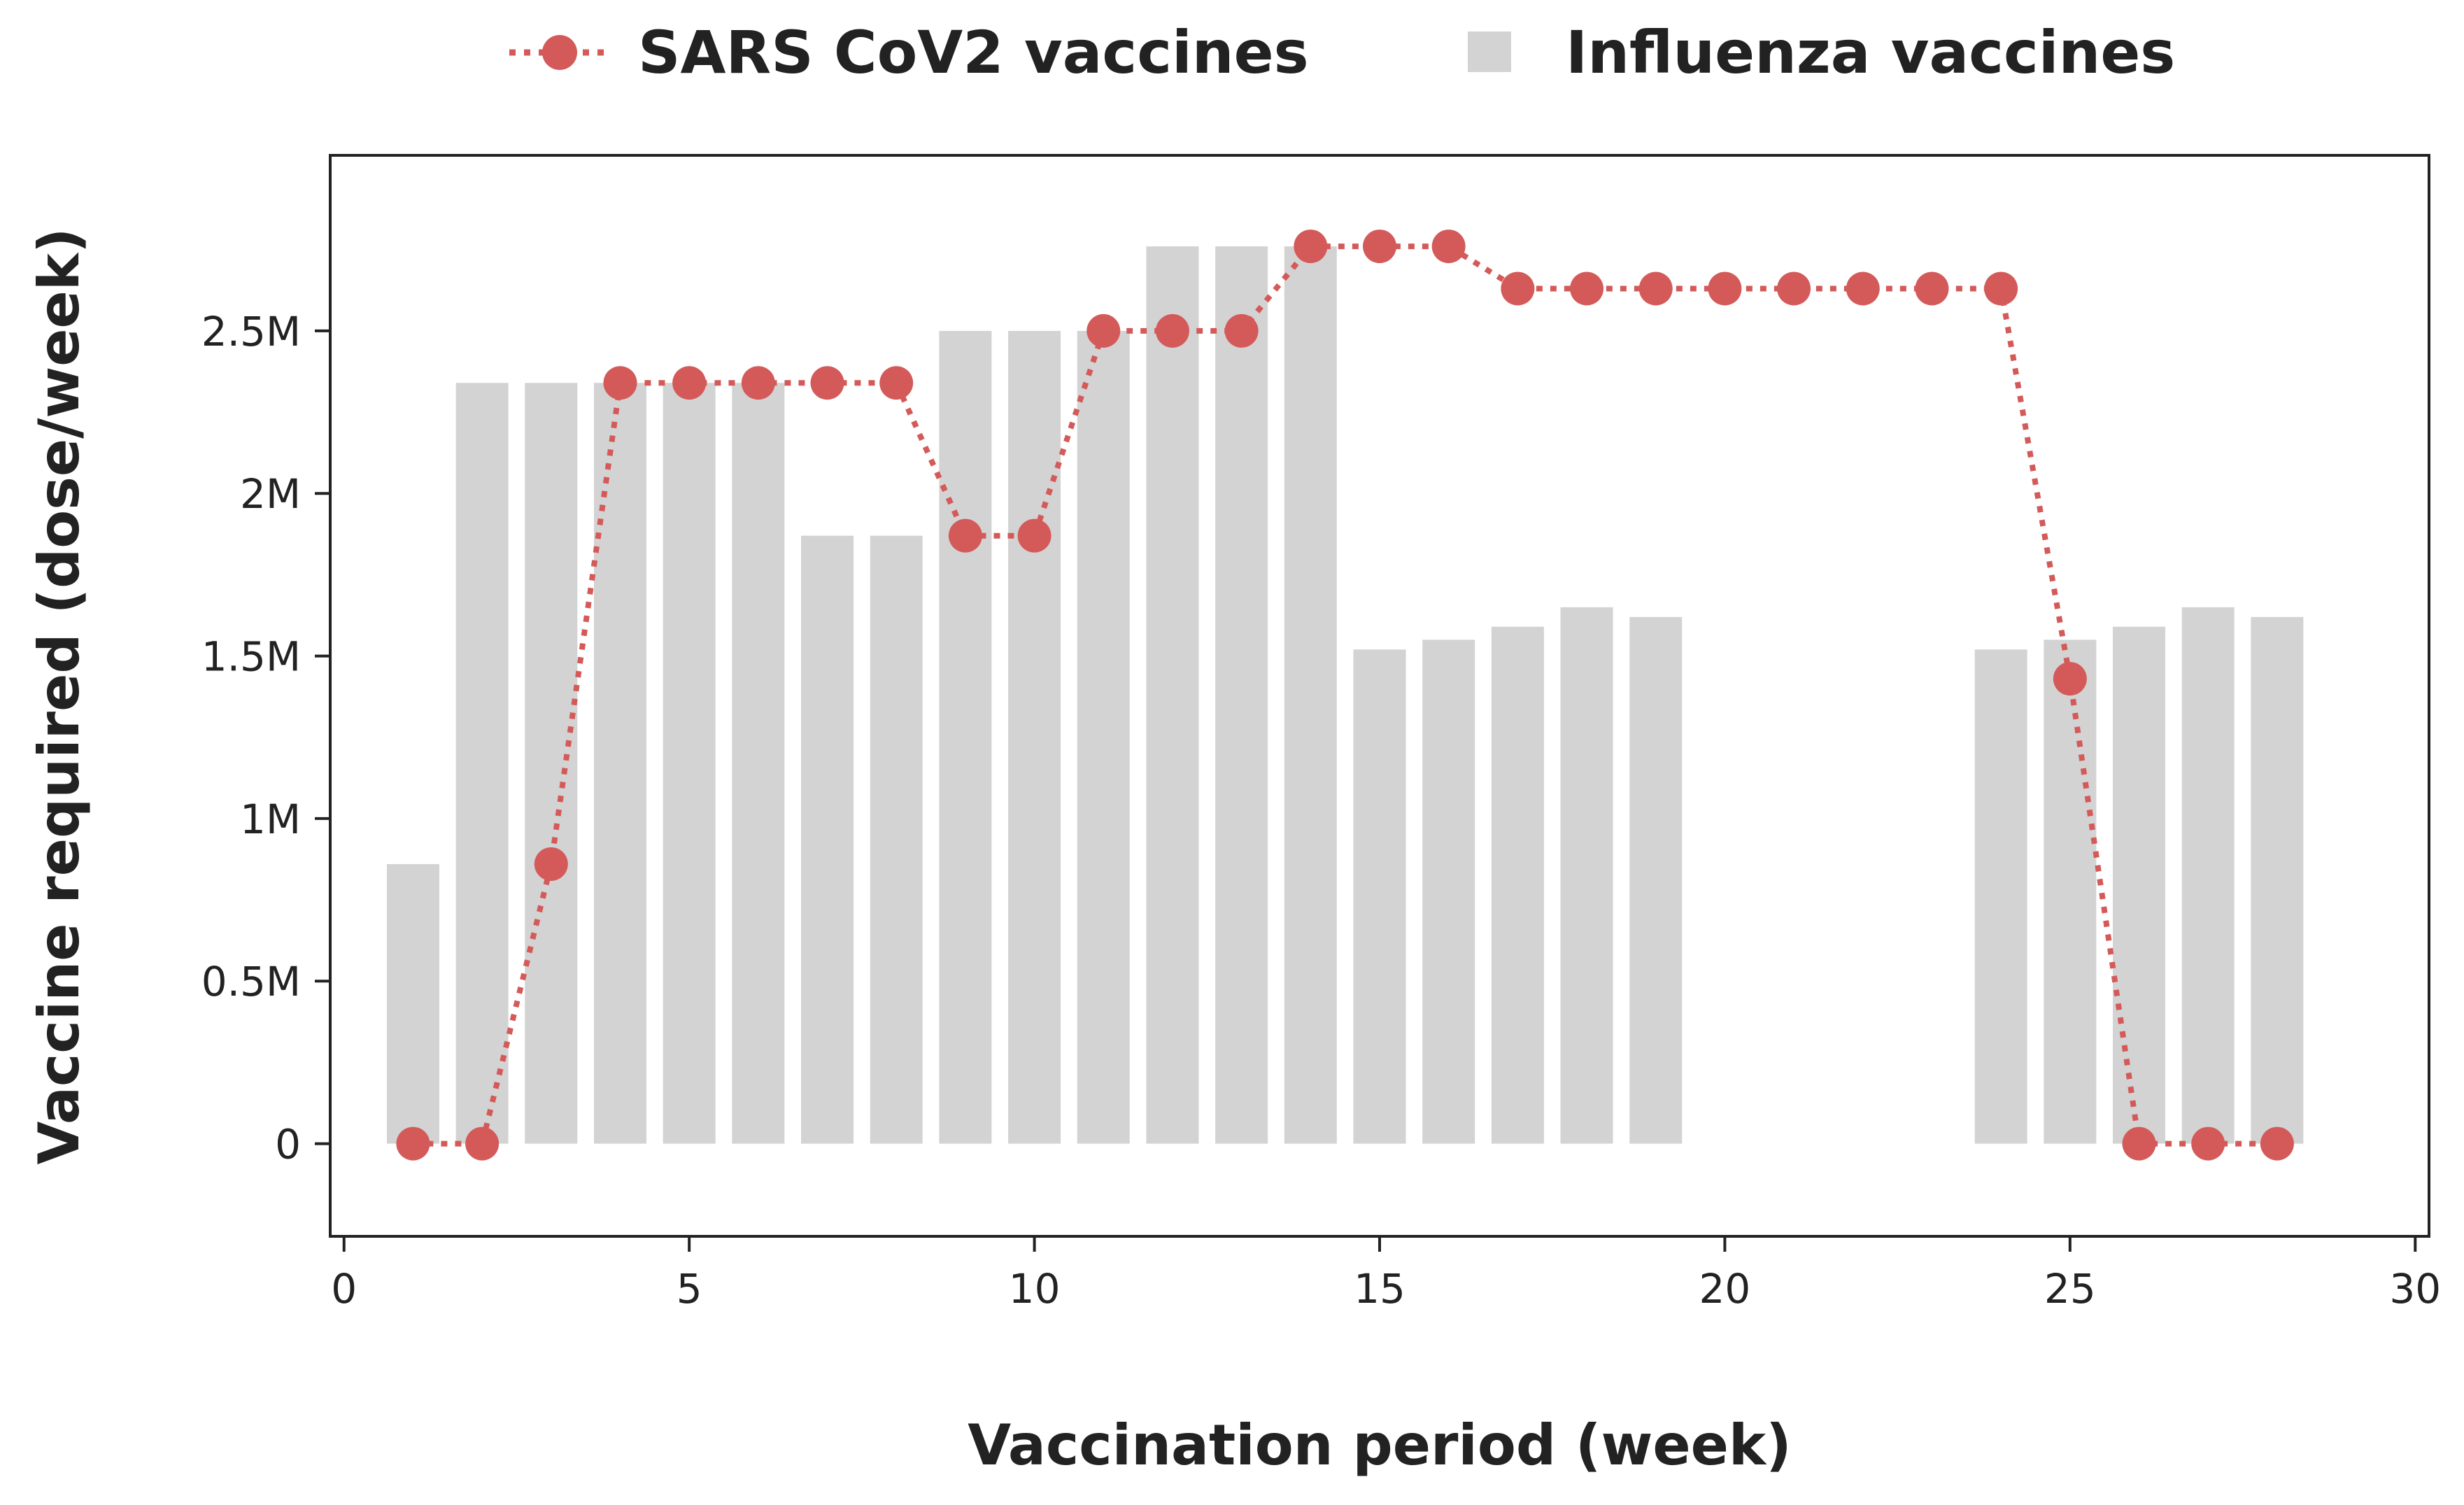 Image resolution: width=2464 pixels, height=1505 pixels. What do you see at coordinates (251, 657) in the screenshot?
I see `y-tick-label: 1.5M` at bounding box center [251, 657].